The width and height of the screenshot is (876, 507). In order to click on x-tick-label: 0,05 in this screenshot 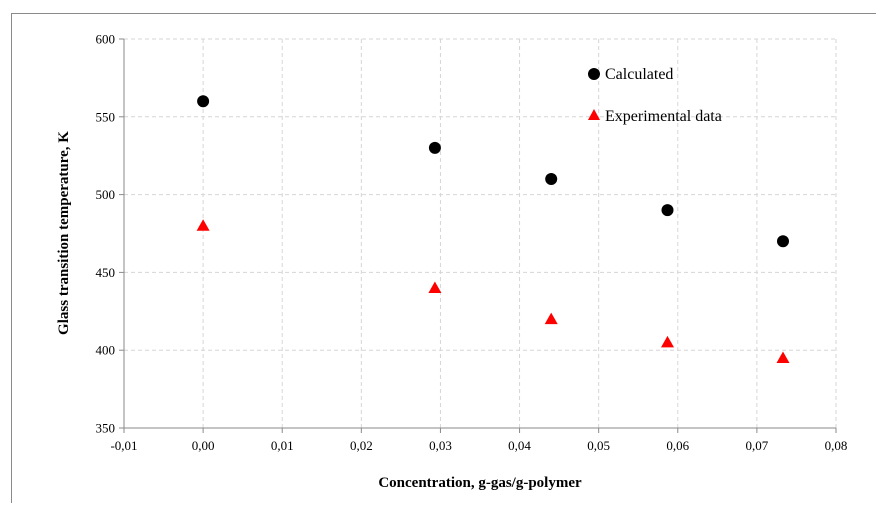, I will do `click(598, 445)`.